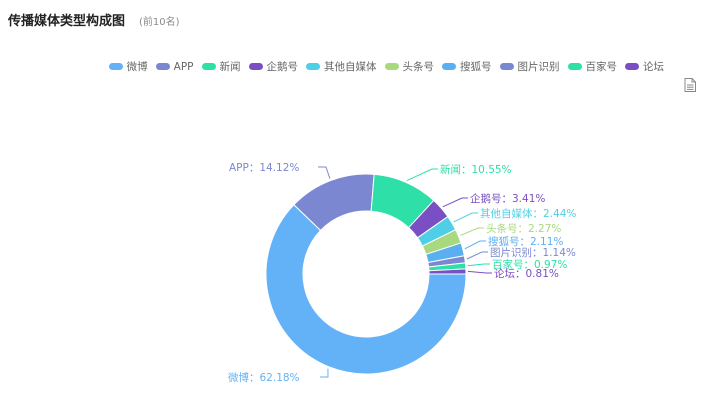  What do you see at coordinates (507, 198) in the screenshot?
I see `data-label-3: 企鹅号：3.41%` at bounding box center [507, 198].